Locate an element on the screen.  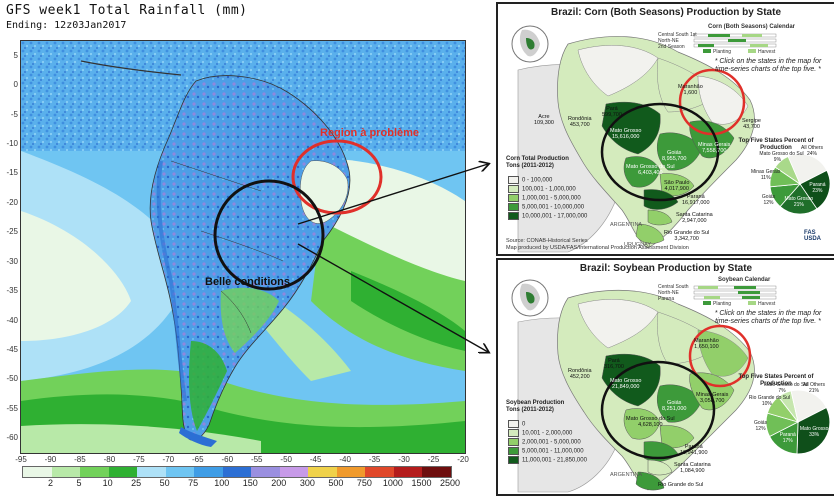
legend-value-label: 500 is located at coordinates (336, 483).